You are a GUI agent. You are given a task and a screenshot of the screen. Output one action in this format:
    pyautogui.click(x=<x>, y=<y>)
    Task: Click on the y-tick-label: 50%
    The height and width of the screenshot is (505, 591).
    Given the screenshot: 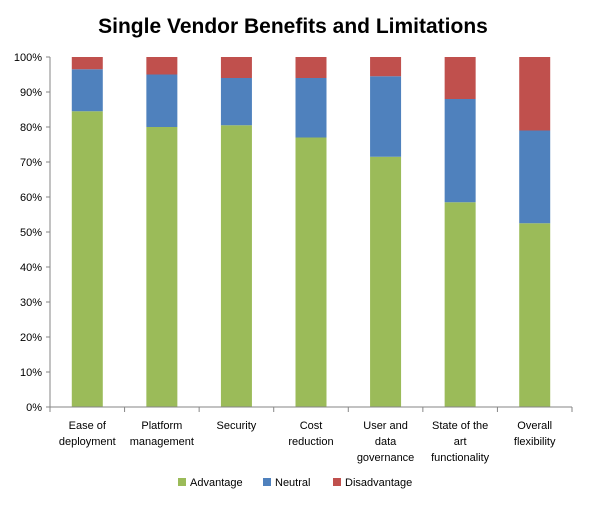 What is the action you would take?
    pyautogui.click(x=31, y=233)
    